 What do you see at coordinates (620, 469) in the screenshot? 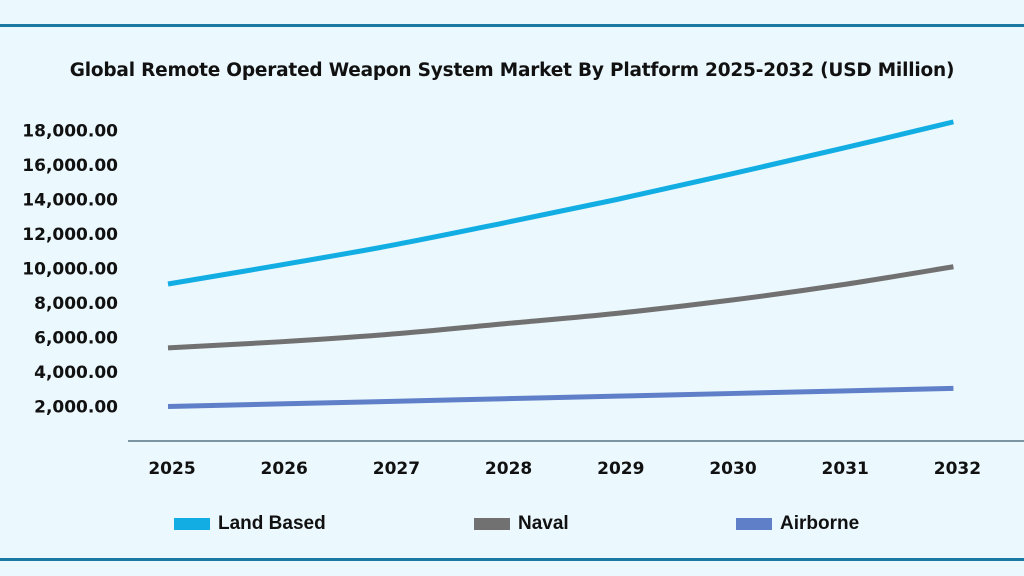
I see `x-tick-label: 2029` at bounding box center [620, 469].